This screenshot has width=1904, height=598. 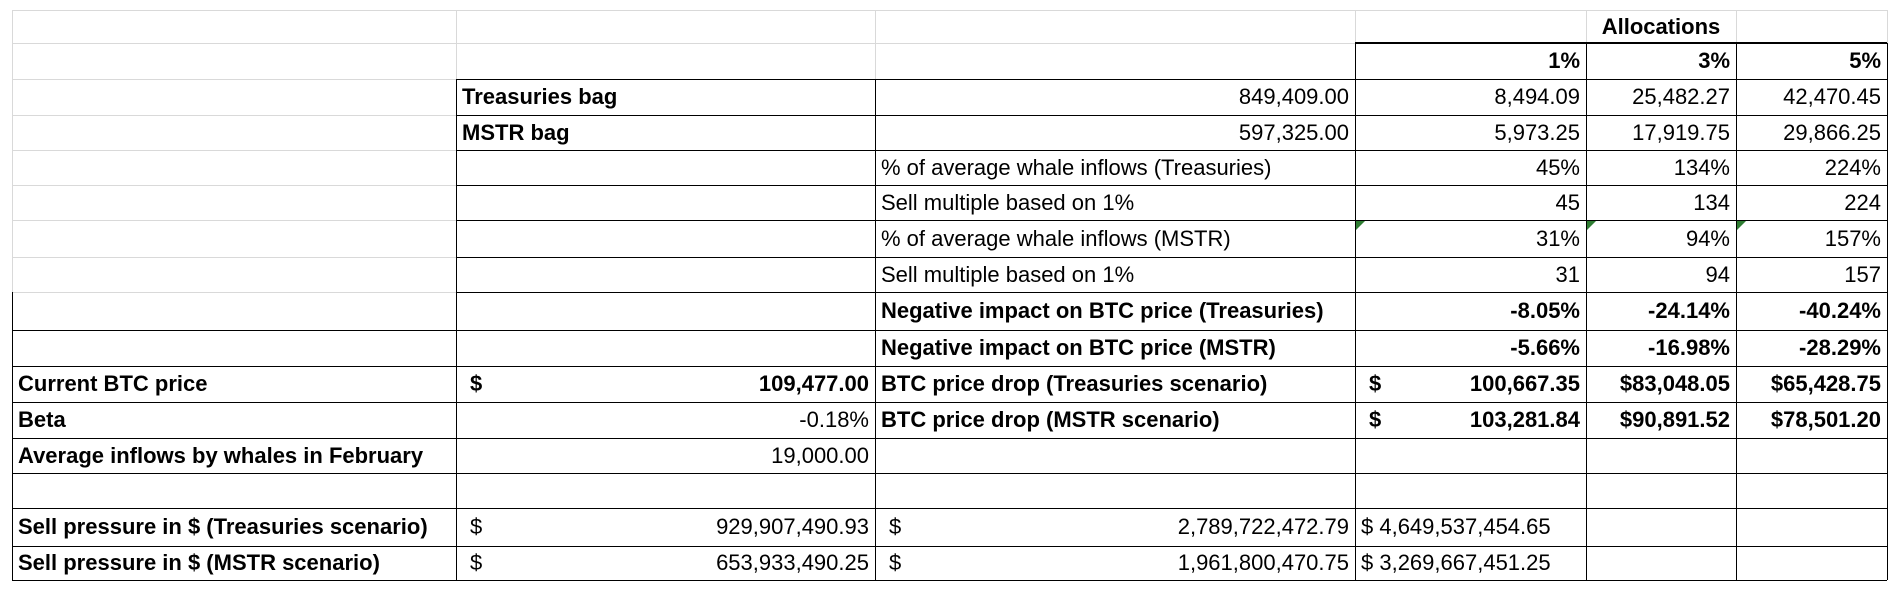 What do you see at coordinates (1674, 419) in the screenshot?
I see `drop-mstr-3pct: $90,891.52` at bounding box center [1674, 419].